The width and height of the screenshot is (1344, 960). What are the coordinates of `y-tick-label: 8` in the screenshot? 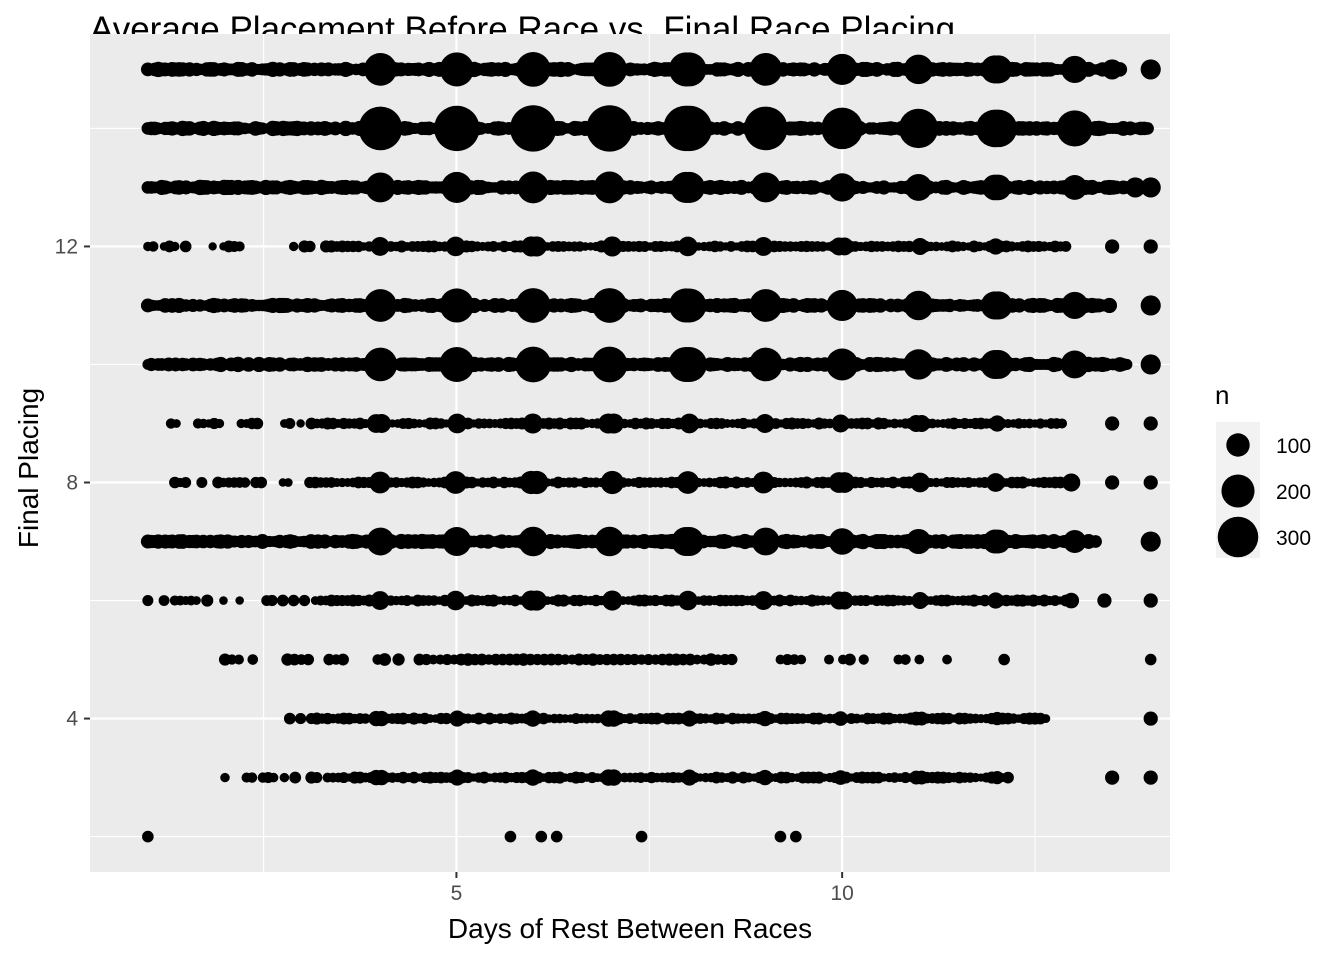 It's located at (72, 483).